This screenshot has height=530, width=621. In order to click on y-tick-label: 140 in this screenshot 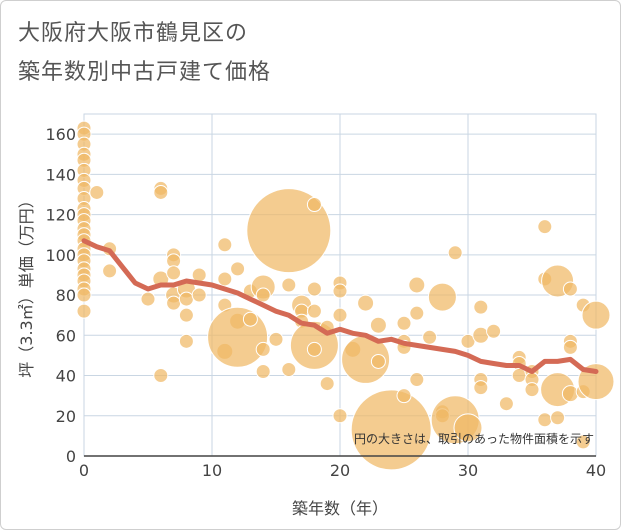, I will do `click(60, 174)`.